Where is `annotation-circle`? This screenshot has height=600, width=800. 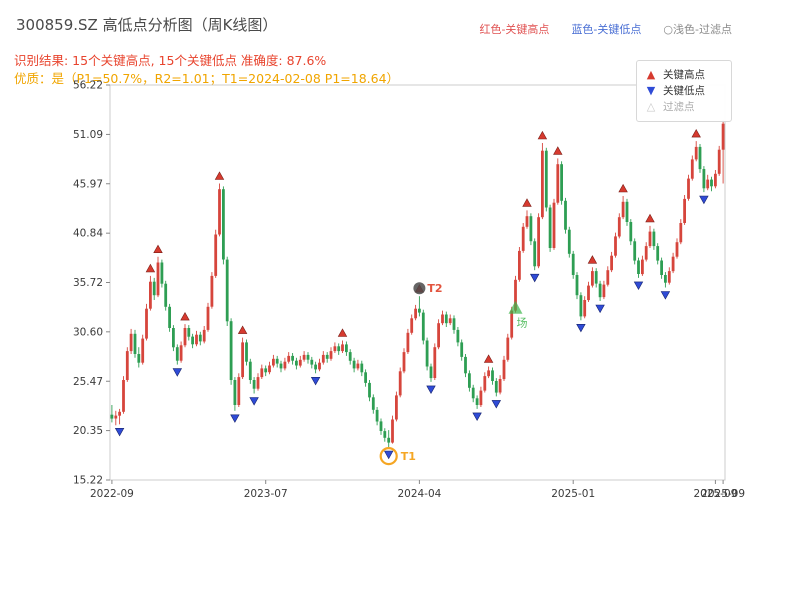
annotation-circle is located at coordinates (388, 456).